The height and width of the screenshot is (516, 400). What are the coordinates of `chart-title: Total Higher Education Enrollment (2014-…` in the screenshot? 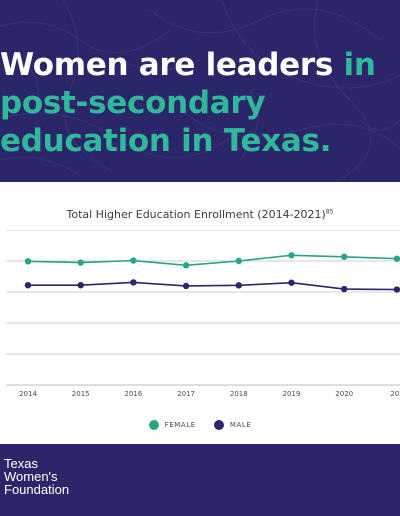 It's located at (200, 214).